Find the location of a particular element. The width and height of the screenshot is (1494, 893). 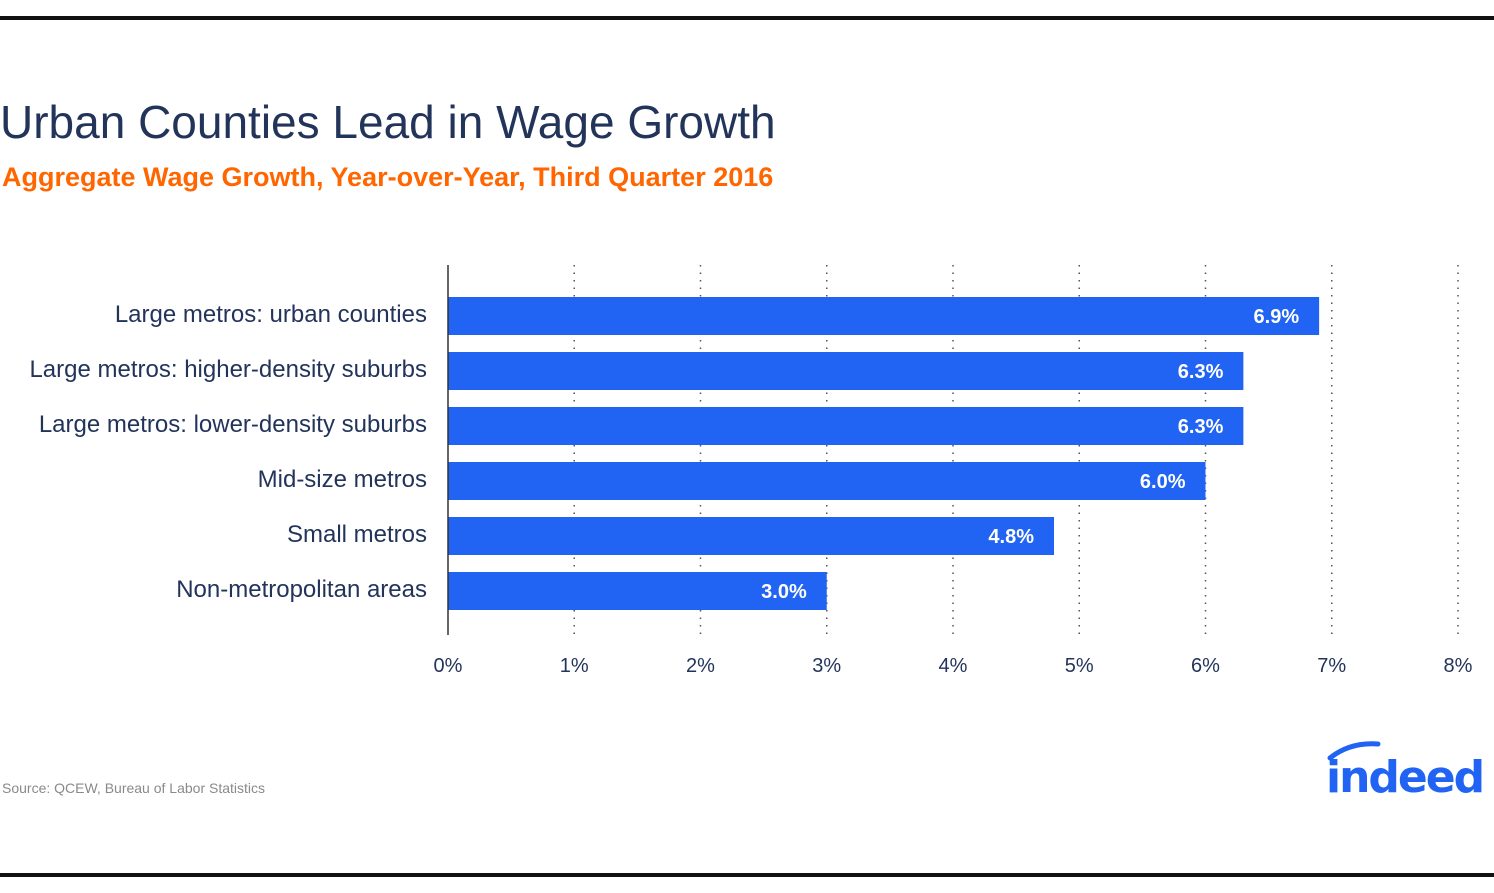

indeed-logo: indeed is located at coordinates (1407, 775).